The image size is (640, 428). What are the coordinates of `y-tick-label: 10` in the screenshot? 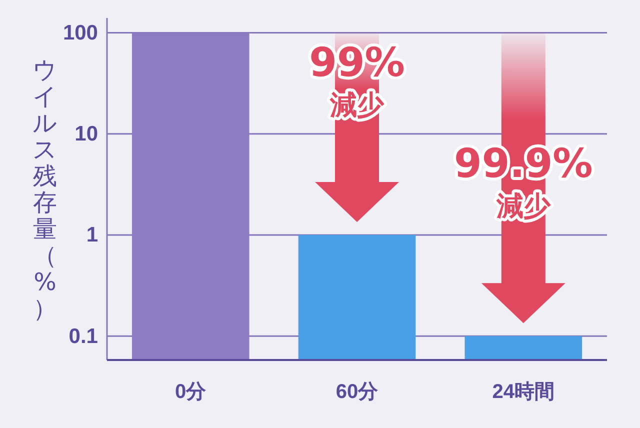 It's located at (86, 134).